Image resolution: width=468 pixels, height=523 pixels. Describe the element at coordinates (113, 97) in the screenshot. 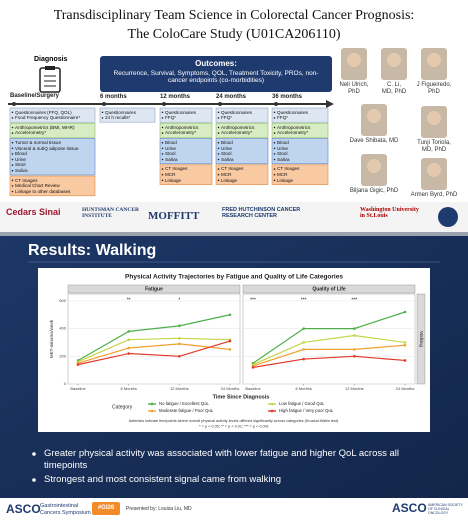

I see `timeline-label: 6 months` at that location.